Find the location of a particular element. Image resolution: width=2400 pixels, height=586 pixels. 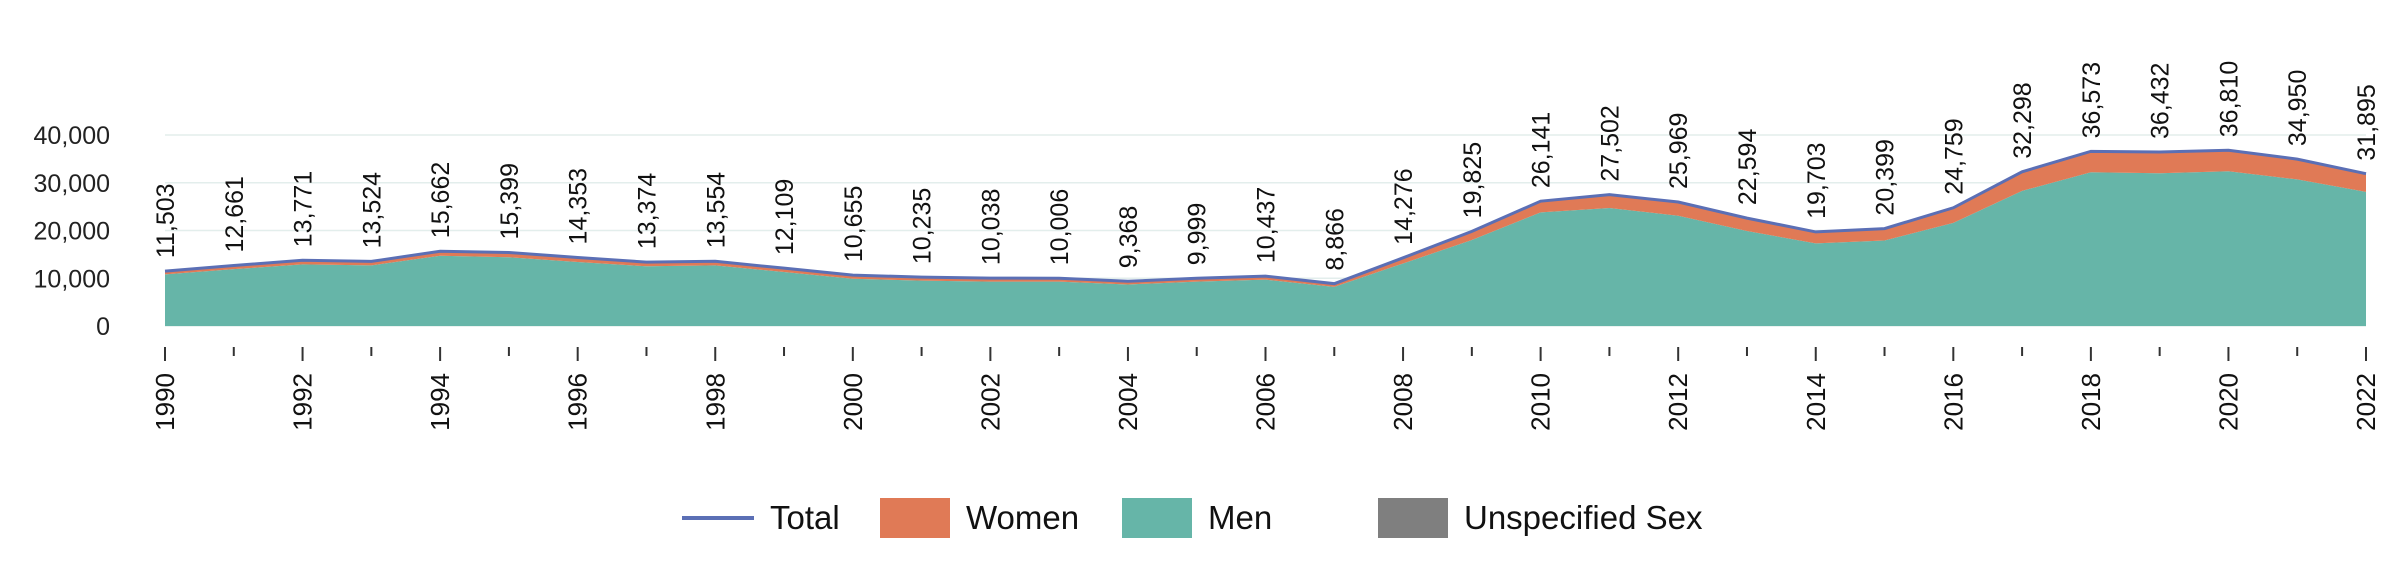

data-label: 14,276 is located at coordinates (1404, 206).